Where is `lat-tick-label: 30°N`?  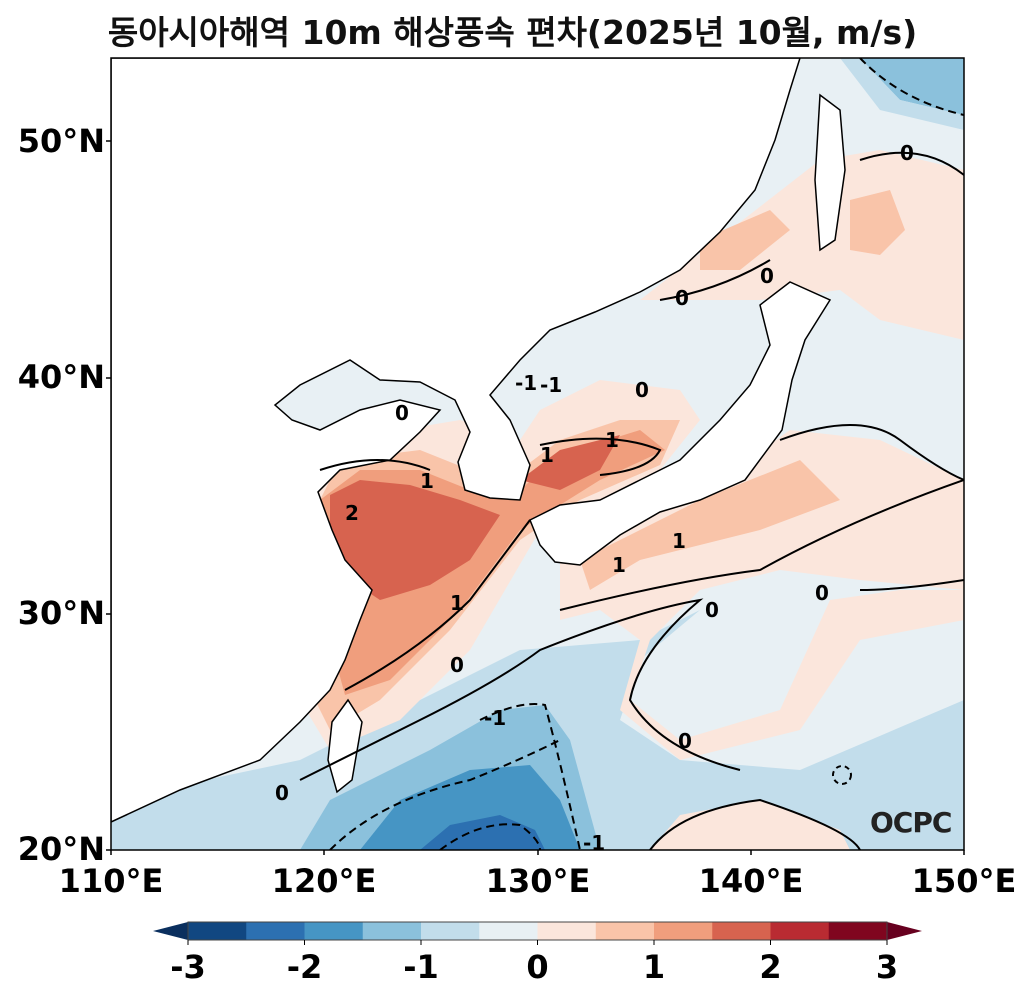 lat-tick-label: 30°N is located at coordinates (61, 613).